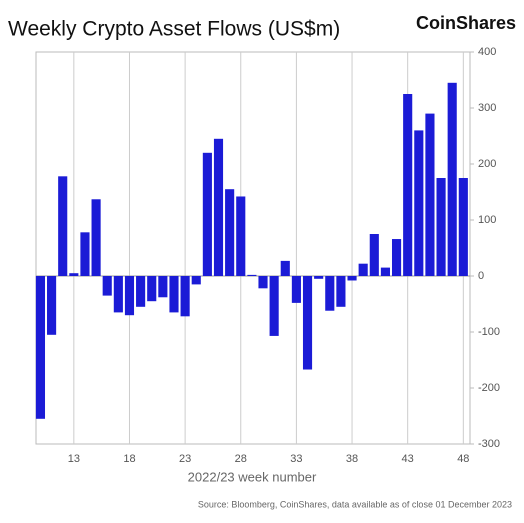  What do you see at coordinates (489, 444) in the screenshot?
I see `y-tick-label: -300` at bounding box center [489, 444].